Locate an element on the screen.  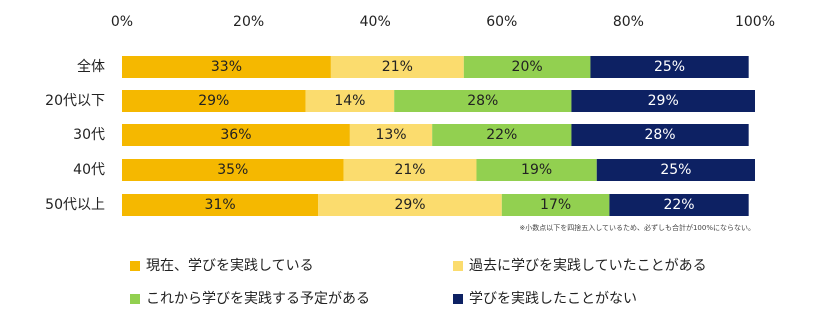
data-label: 33% is located at coordinates (226, 67).